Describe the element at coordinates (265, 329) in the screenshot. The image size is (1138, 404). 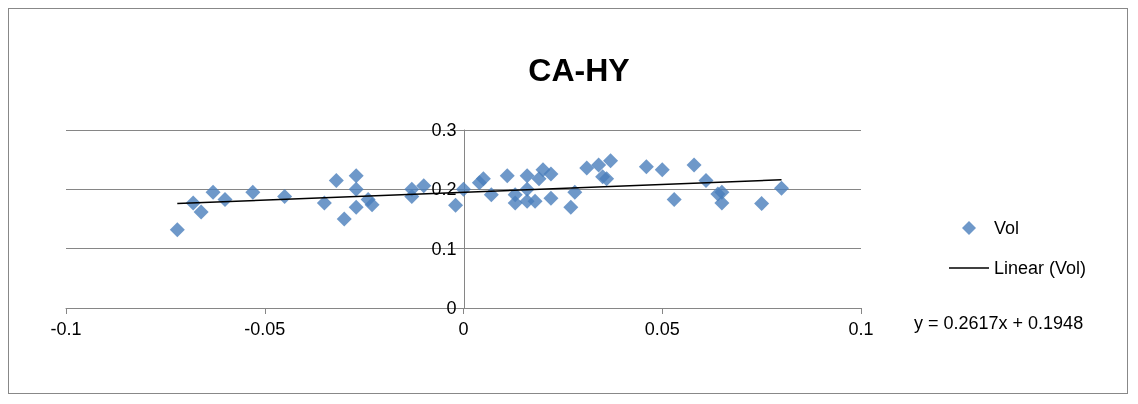
I see `x-tick-label: -0.05` at that location.